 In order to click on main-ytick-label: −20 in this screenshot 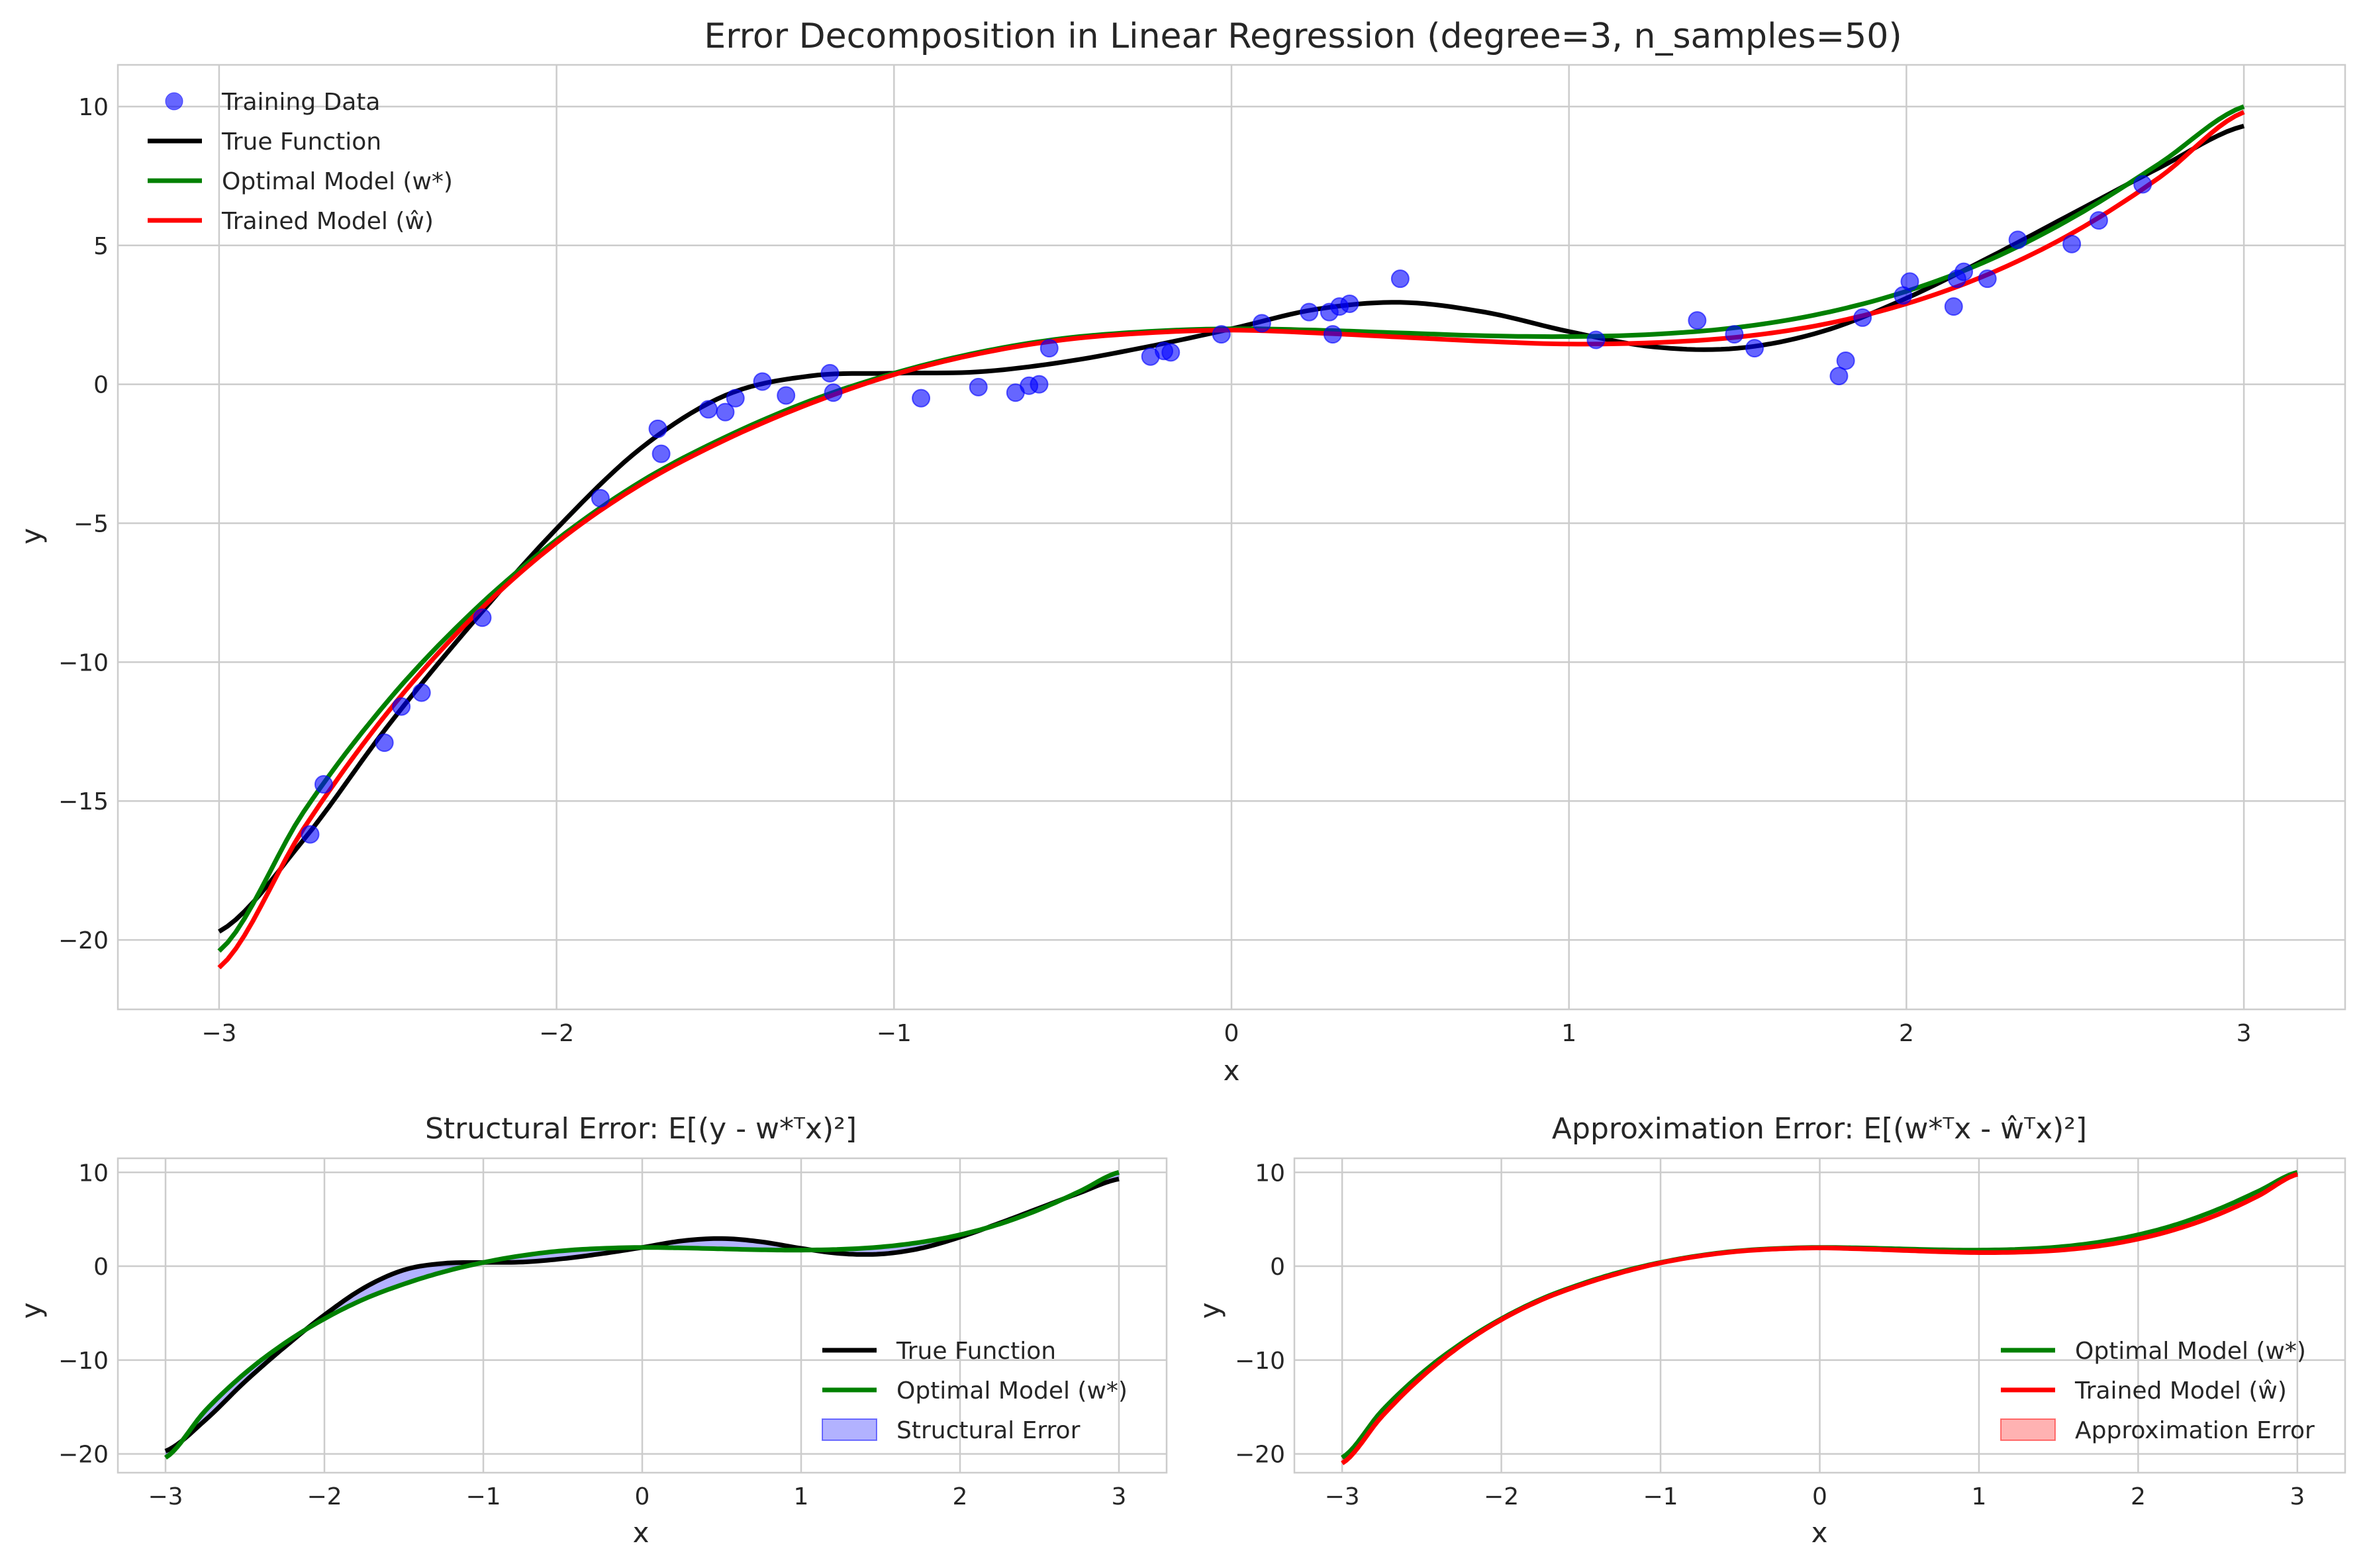, I will do `click(83, 940)`.